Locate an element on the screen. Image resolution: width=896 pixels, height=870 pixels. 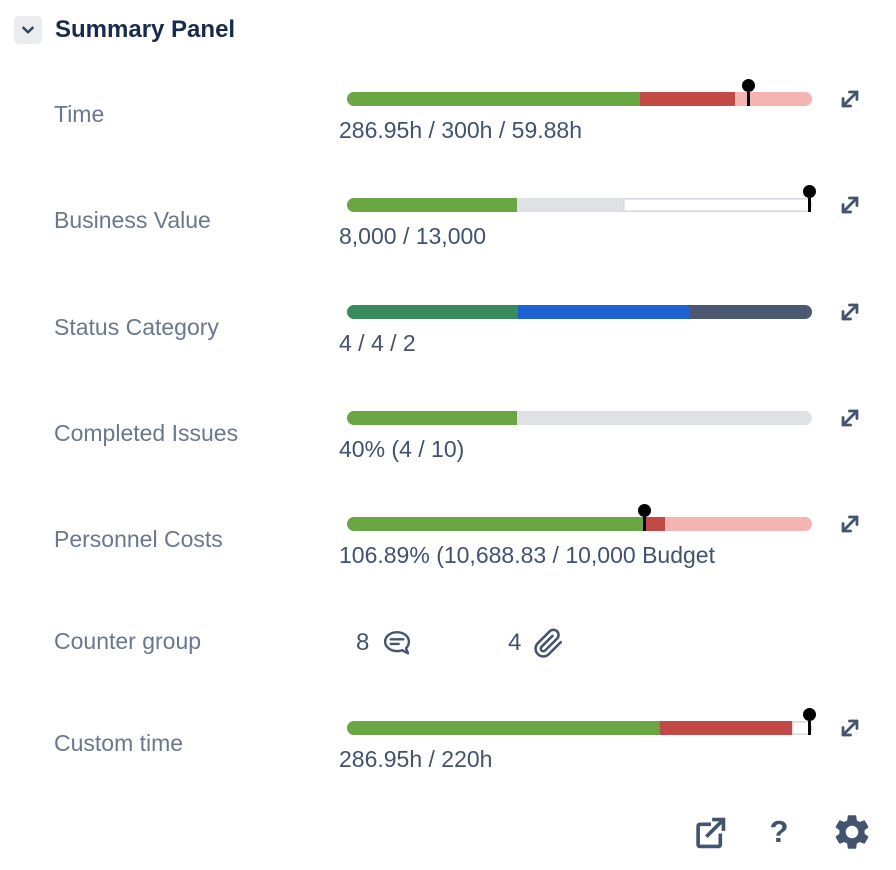
collapse-button is located at coordinates (28, 30).